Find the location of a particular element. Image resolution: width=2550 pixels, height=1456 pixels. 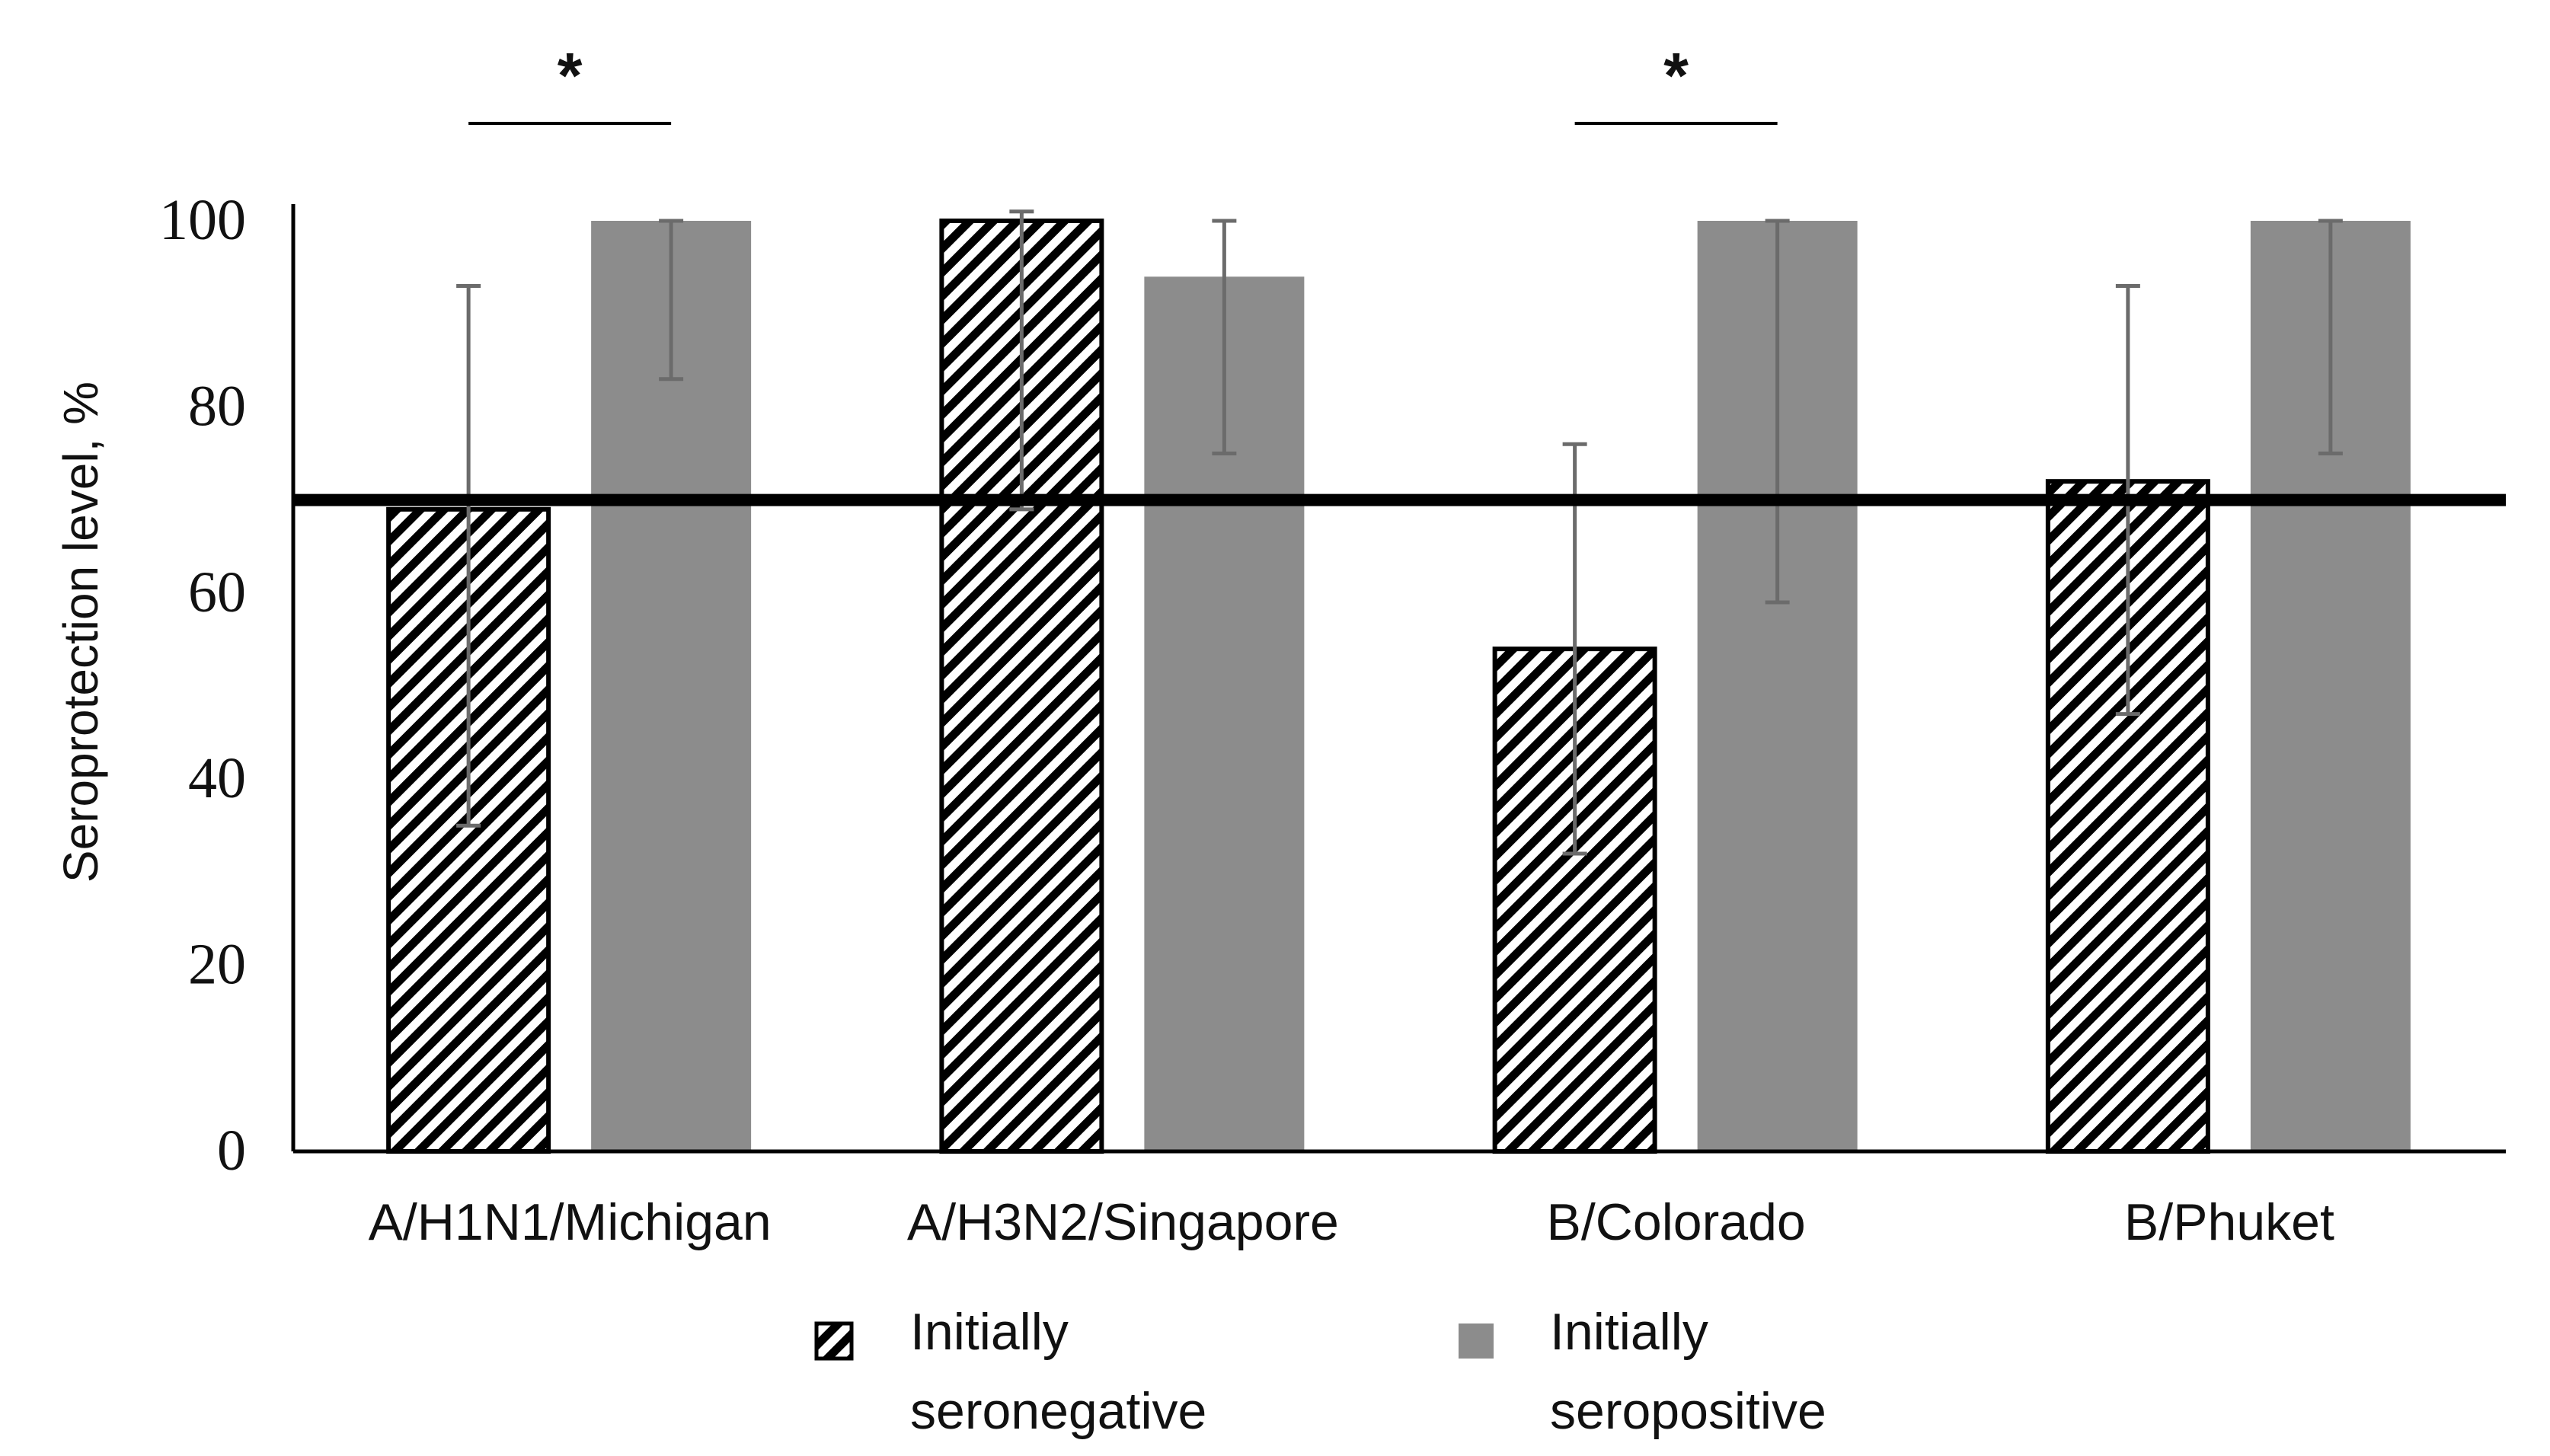

error-bar-initially-seropositive-a-h1n1-michigan is located at coordinates (671, 300).